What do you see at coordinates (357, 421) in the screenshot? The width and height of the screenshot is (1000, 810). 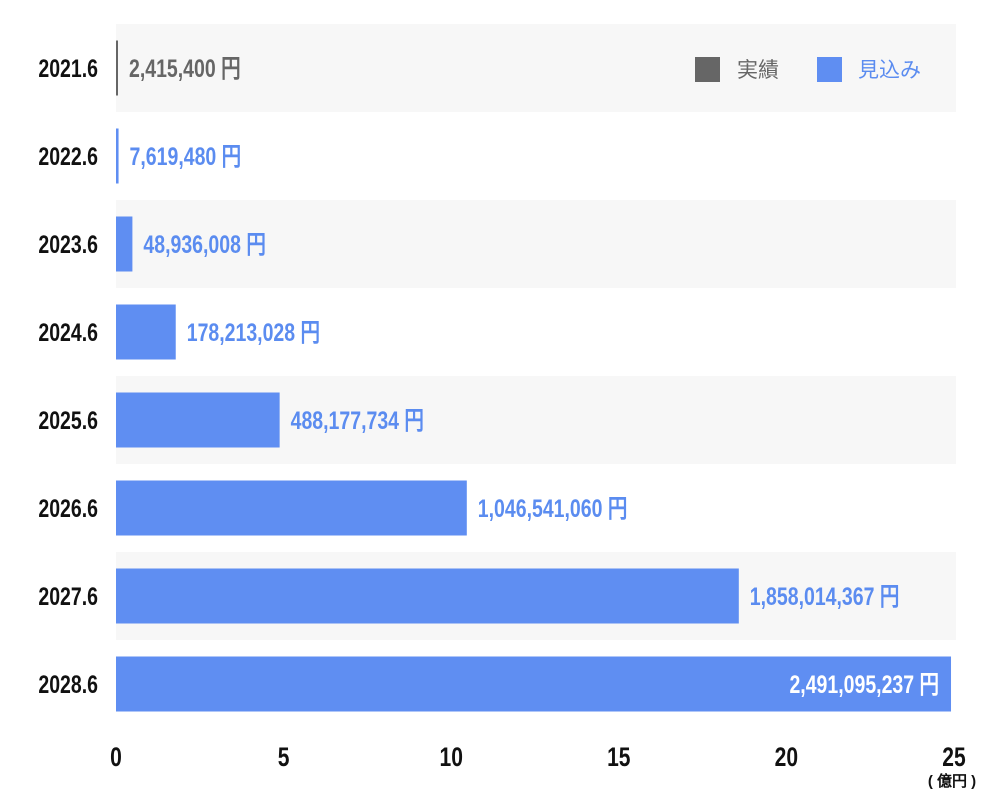 I see `value-label-2025.6: 488,177,734 円` at bounding box center [357, 421].